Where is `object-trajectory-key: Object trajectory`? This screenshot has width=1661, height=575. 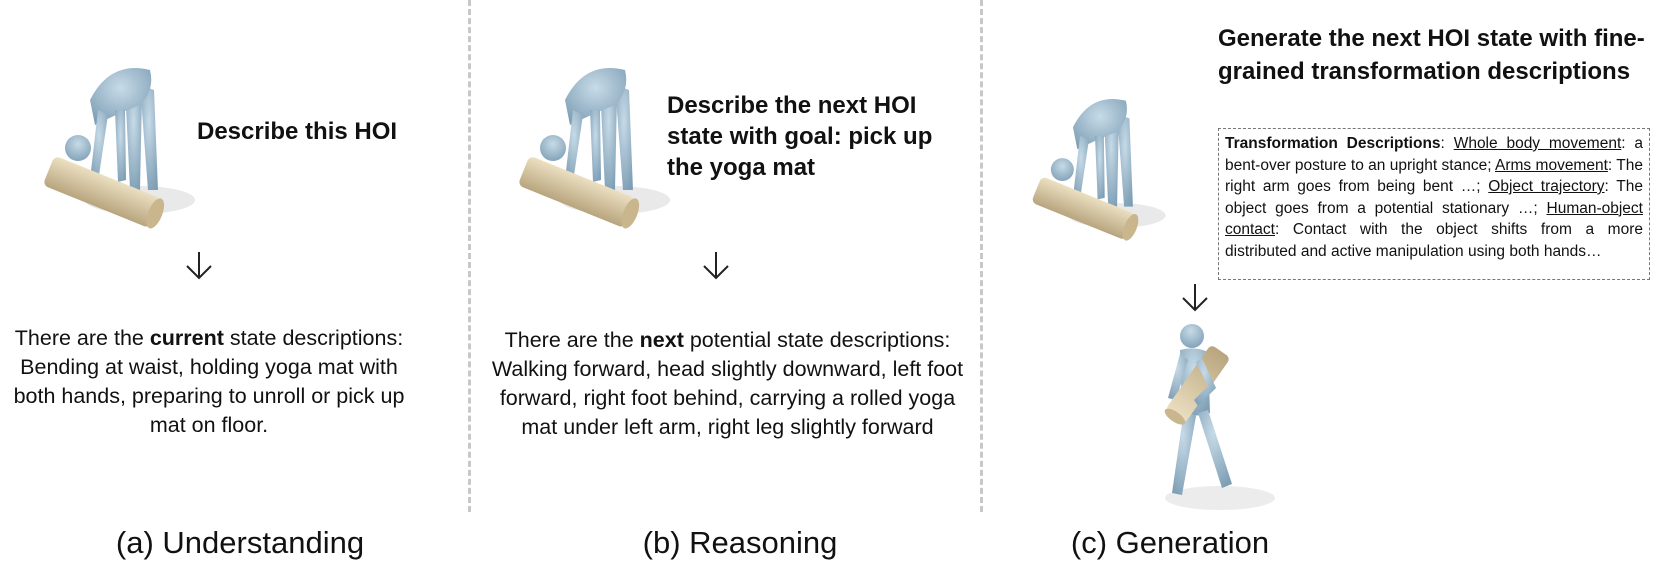 object-trajectory-key: Object trajectory is located at coordinates (1546, 186).